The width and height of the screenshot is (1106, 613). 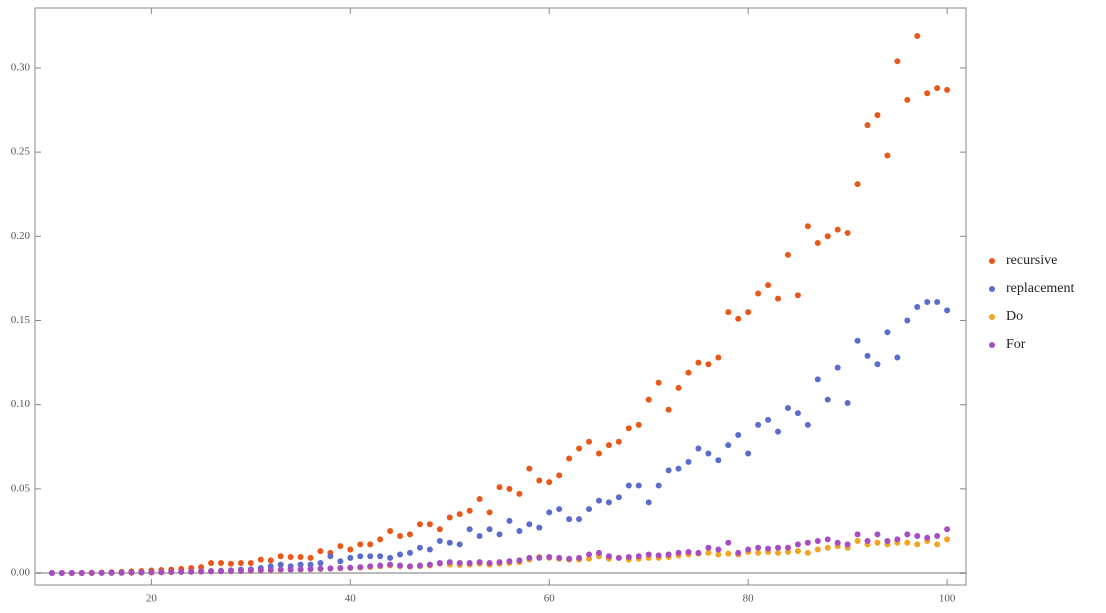 I want to click on legend-marker, so click(x=992, y=261).